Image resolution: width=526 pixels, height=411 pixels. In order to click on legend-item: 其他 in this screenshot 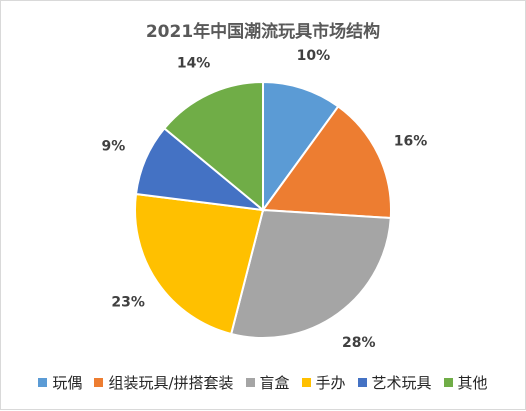, I will do `click(465, 382)`.